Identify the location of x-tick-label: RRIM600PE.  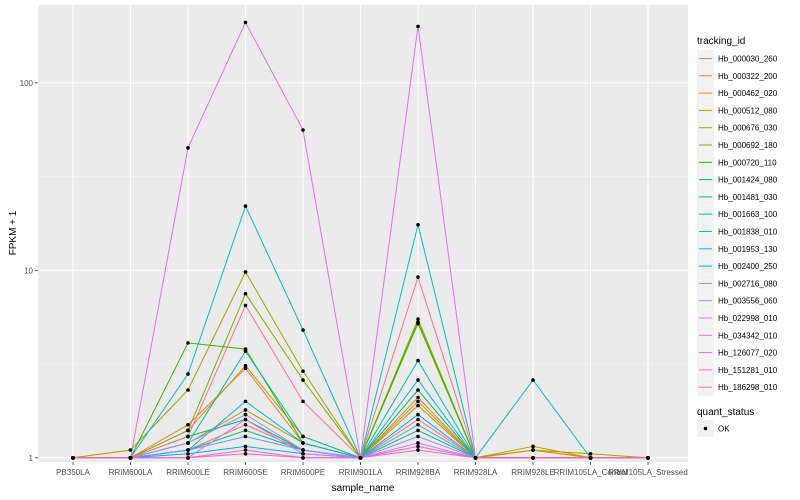
(303, 472).